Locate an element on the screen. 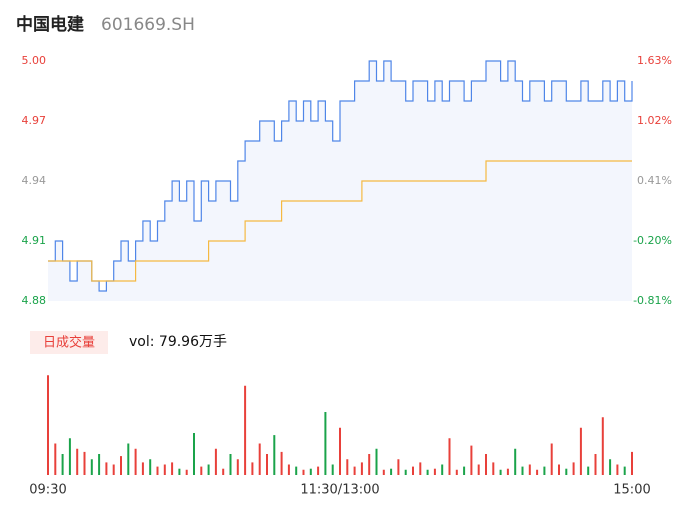 The image size is (686, 524). y2-tick-label: 1.02% is located at coordinates (654, 120).